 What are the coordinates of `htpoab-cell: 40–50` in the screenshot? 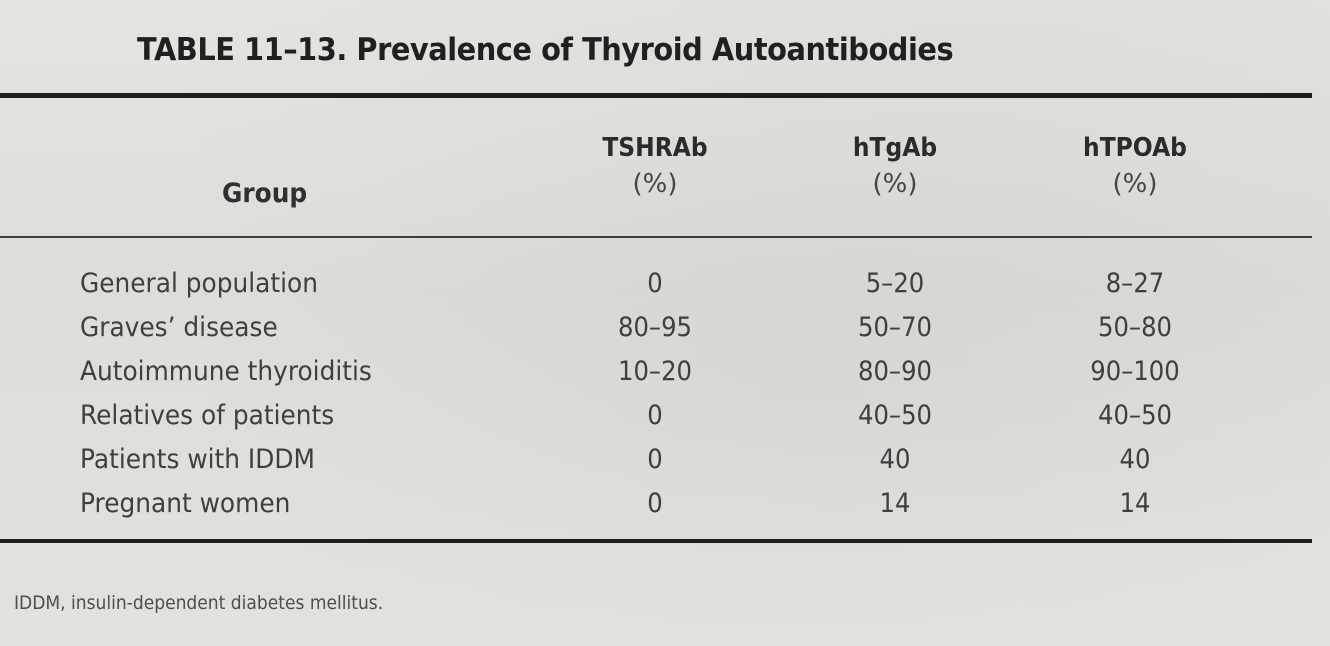 It's located at (1135, 415).